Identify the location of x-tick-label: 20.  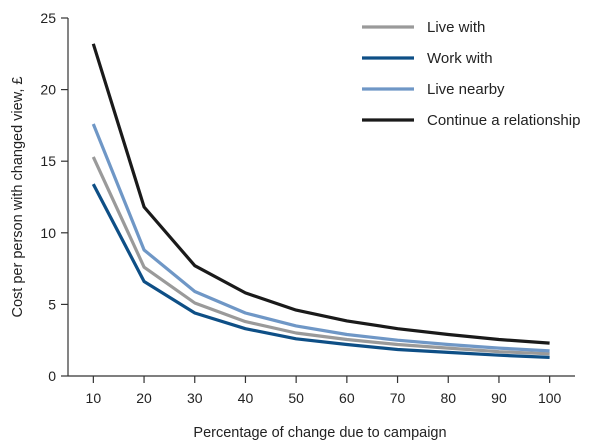
(144, 398).